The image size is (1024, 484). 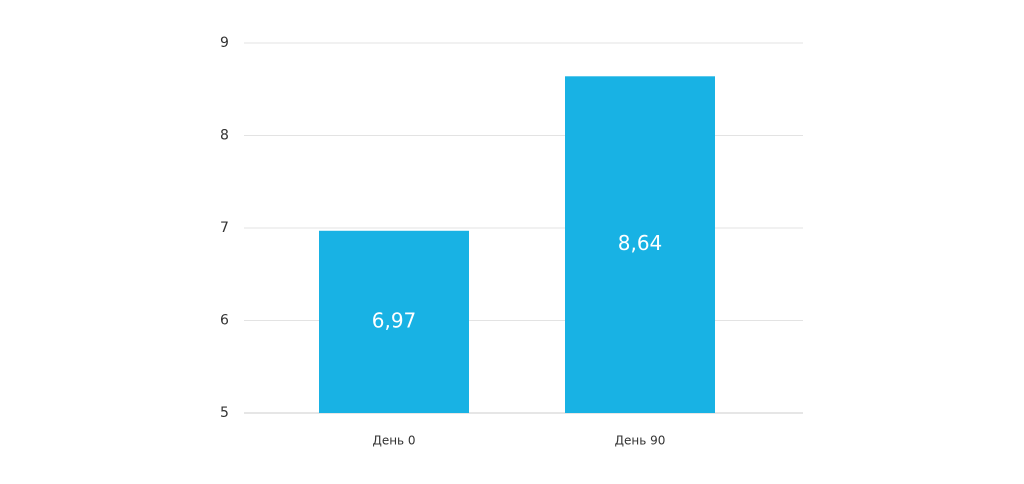 I want to click on y-tick-label: 8, so click(x=224, y=136).